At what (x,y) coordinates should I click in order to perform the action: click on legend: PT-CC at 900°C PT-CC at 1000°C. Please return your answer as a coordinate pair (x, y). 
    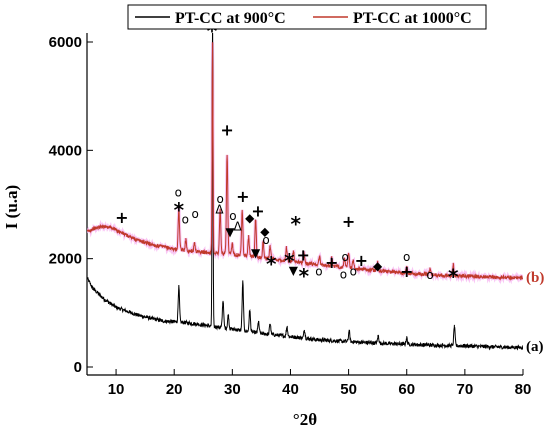
    Looking at the image, I should click on (307, 17).